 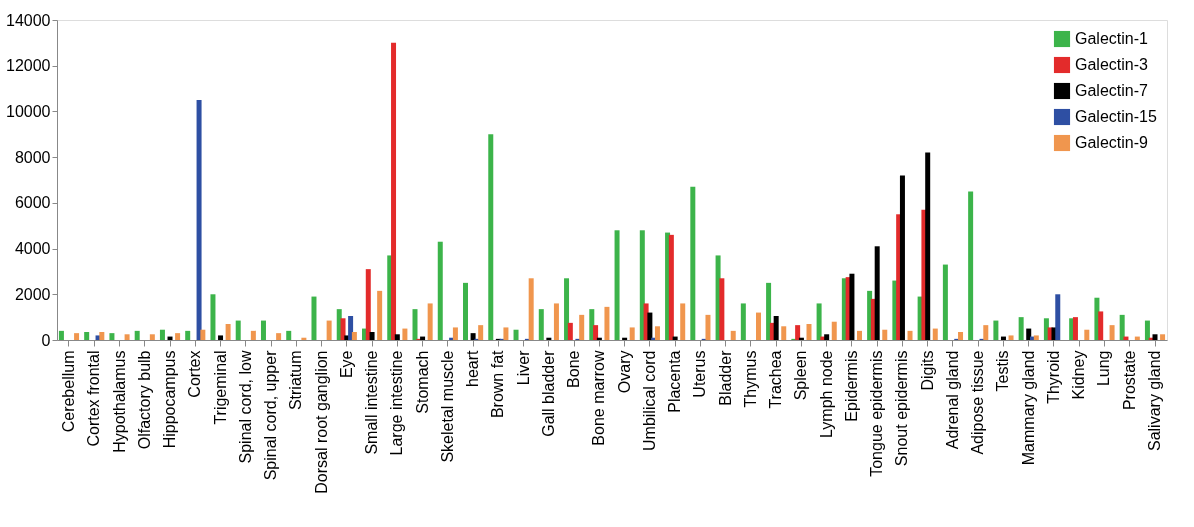 I want to click on x-tick-label: Tongue epidermis, so click(x=877, y=413).